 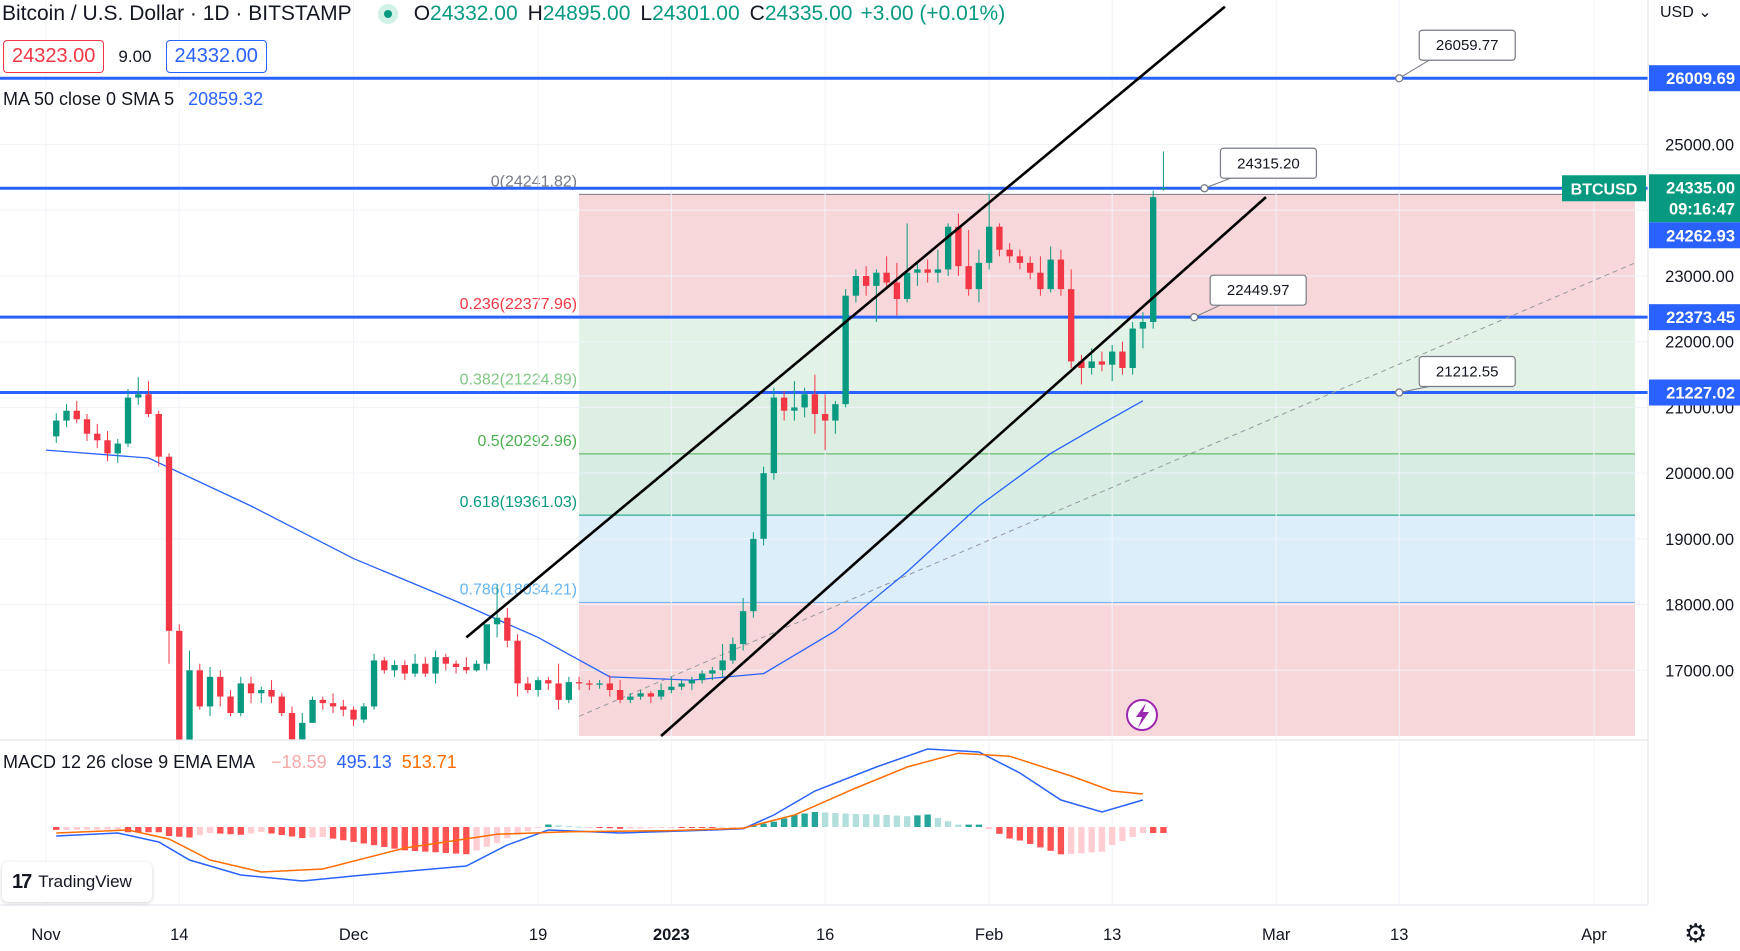 I want to click on symbol-title: Bitcoin / U.S. Dollar · 1D · BITSTAMP, so click(x=177, y=13).